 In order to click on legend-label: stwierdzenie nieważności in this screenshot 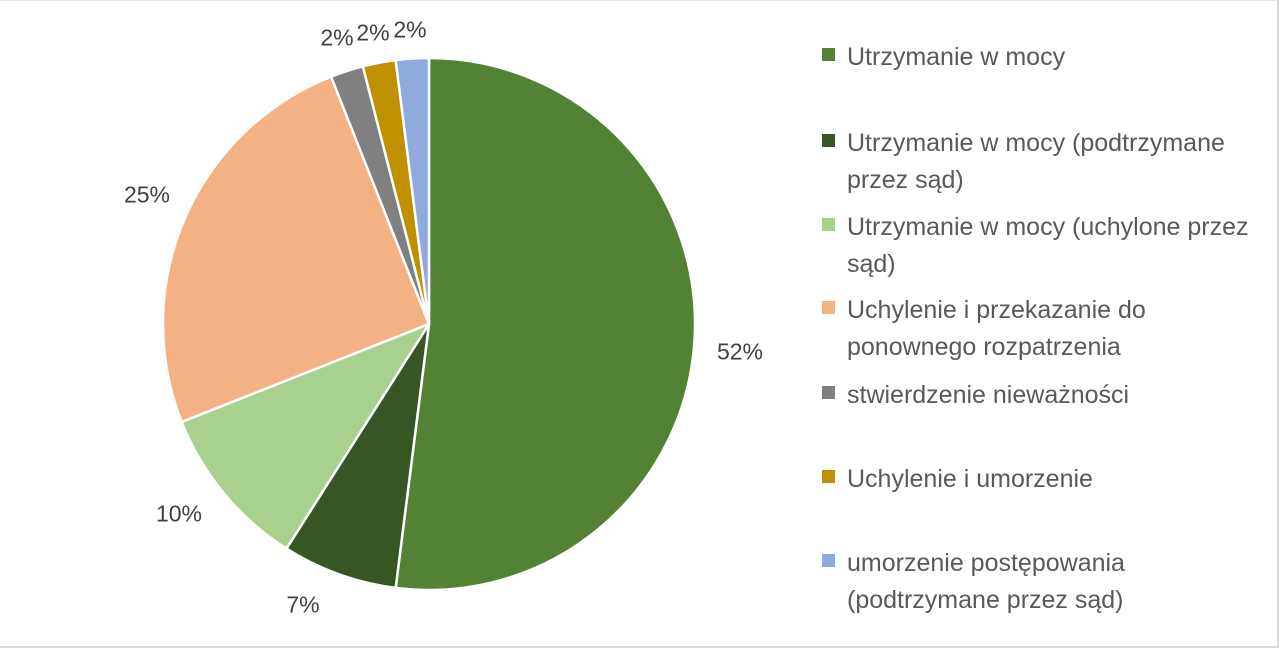, I will do `click(988, 395)`.